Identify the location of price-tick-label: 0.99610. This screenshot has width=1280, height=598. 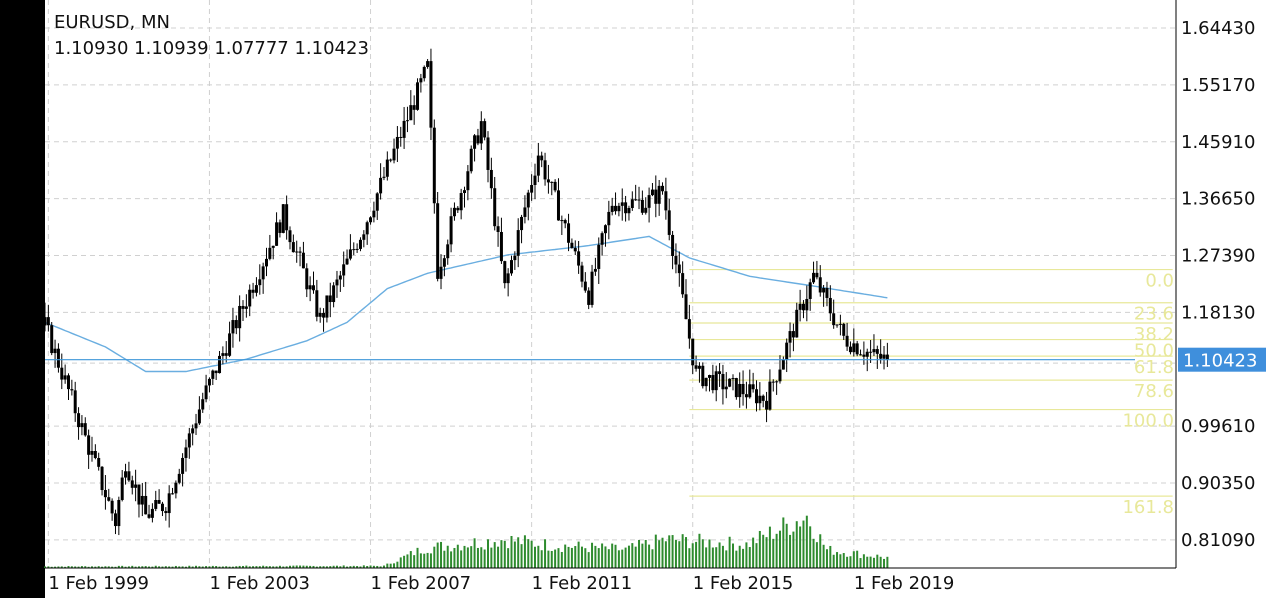
(1218, 426).